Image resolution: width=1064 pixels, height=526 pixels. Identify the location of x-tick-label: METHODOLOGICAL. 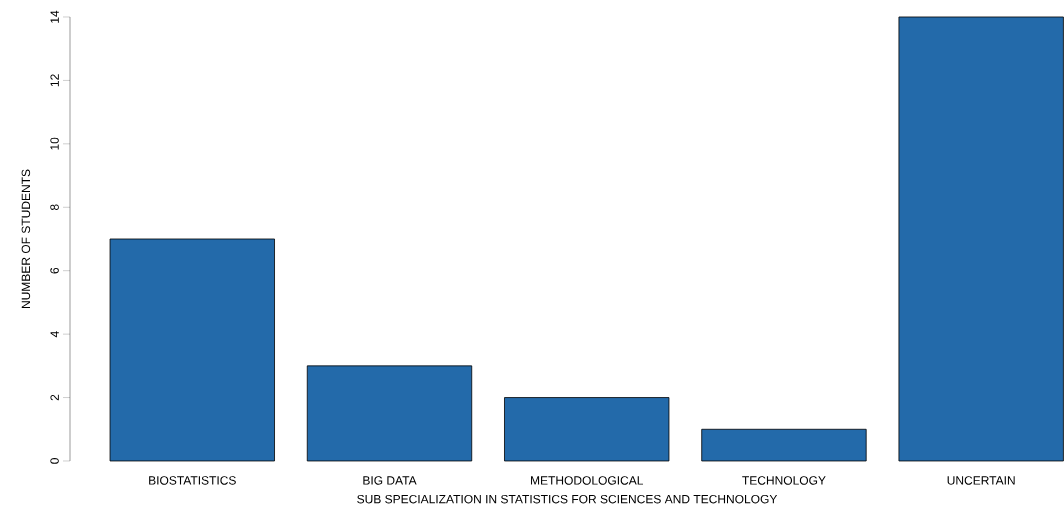
(587, 480).